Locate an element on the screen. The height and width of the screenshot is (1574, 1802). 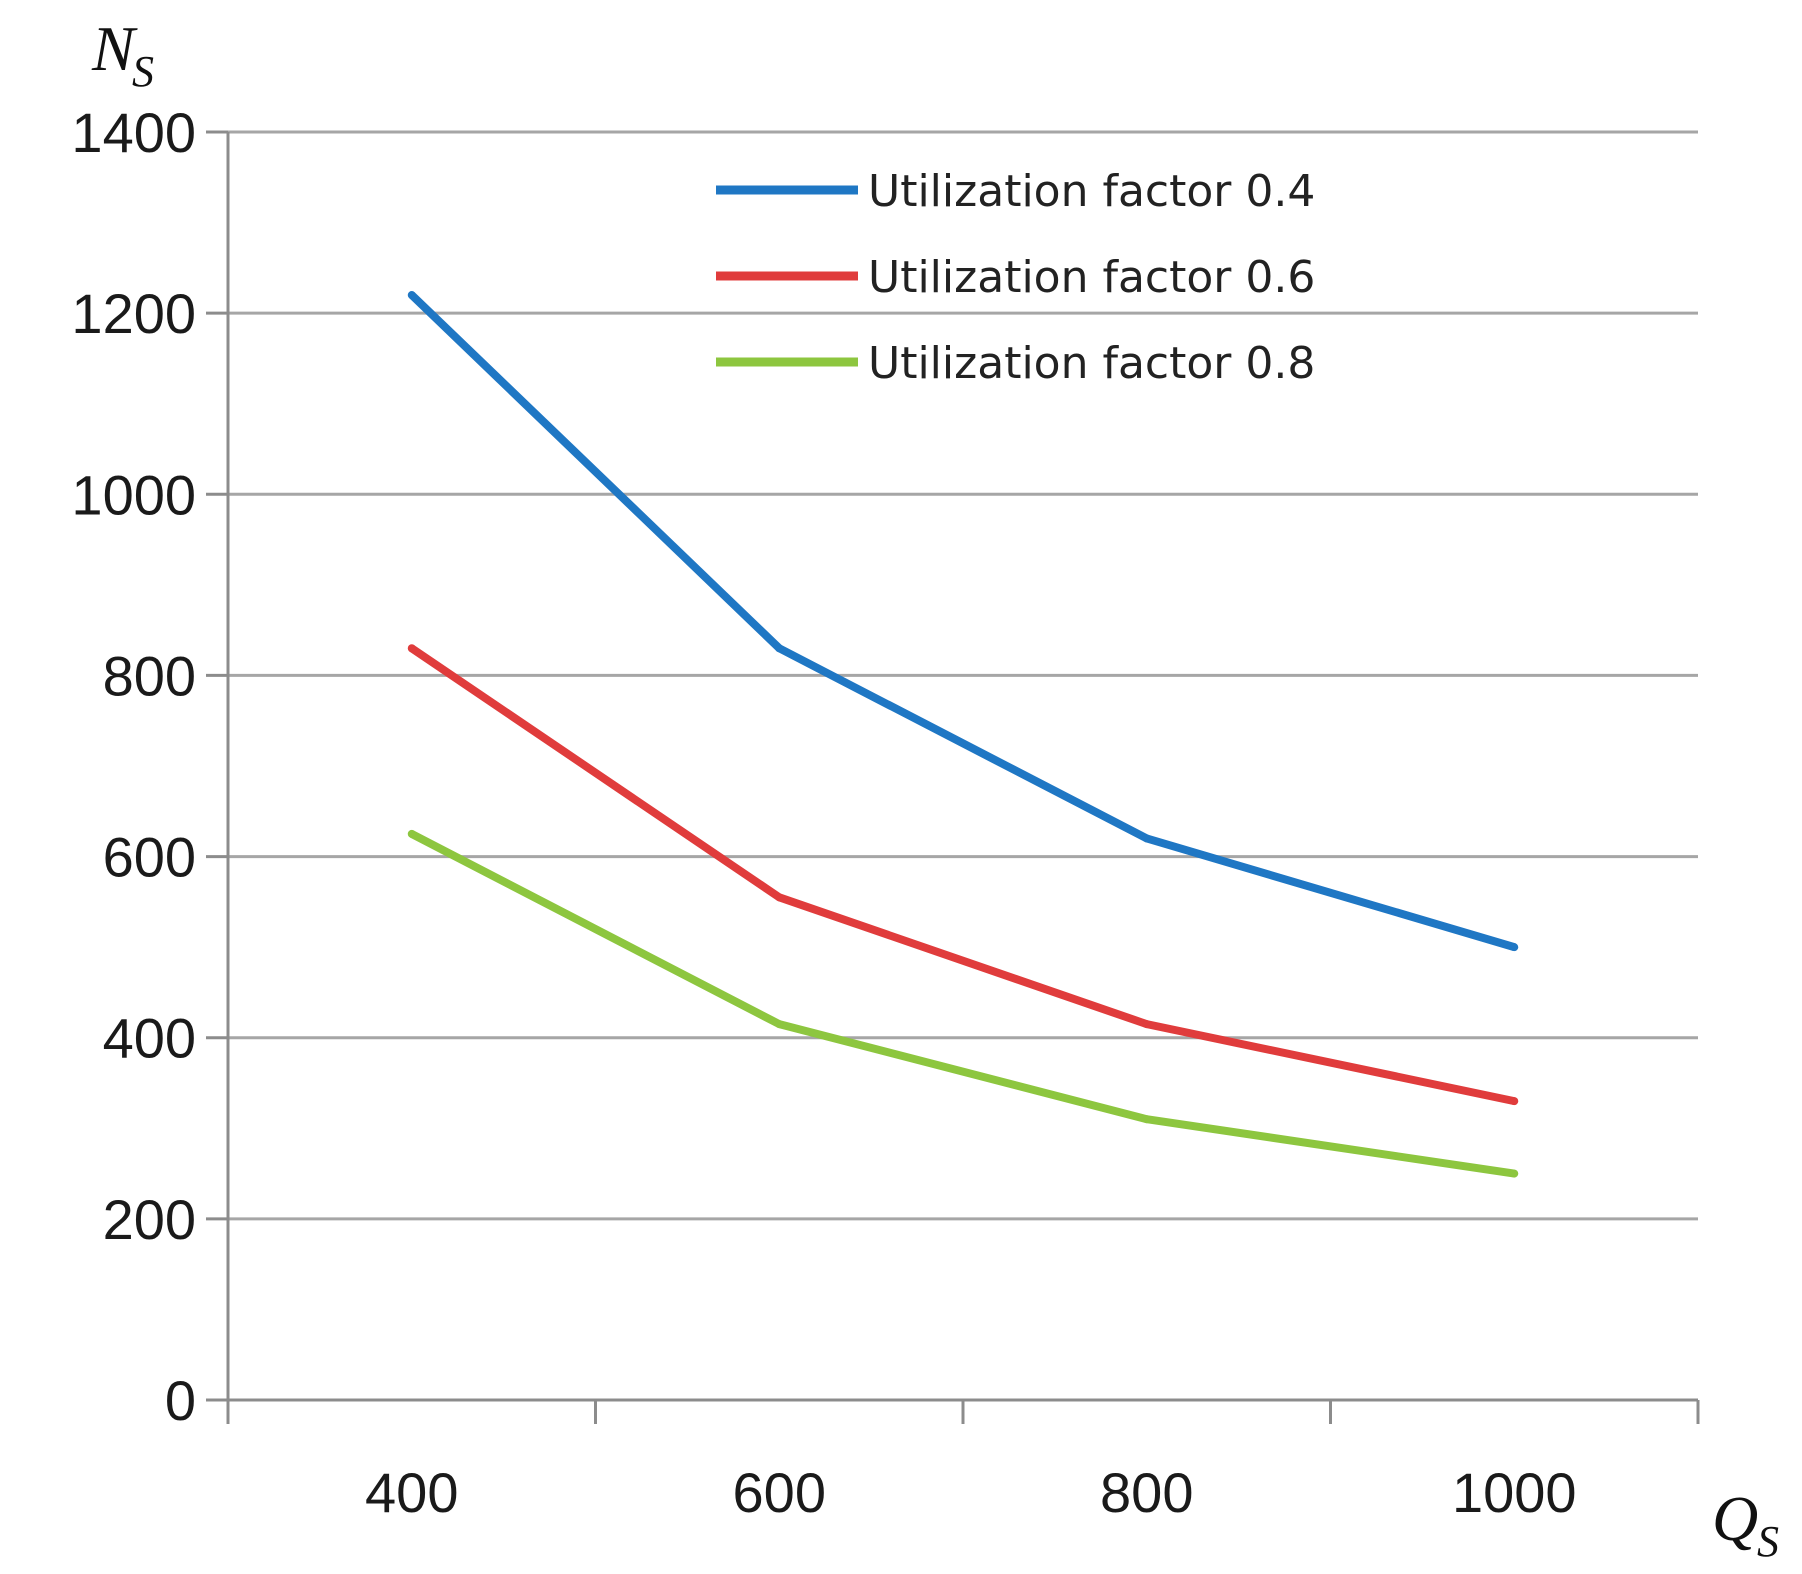
x-axis-title: Q S is located at coordinates (1745, 1524).